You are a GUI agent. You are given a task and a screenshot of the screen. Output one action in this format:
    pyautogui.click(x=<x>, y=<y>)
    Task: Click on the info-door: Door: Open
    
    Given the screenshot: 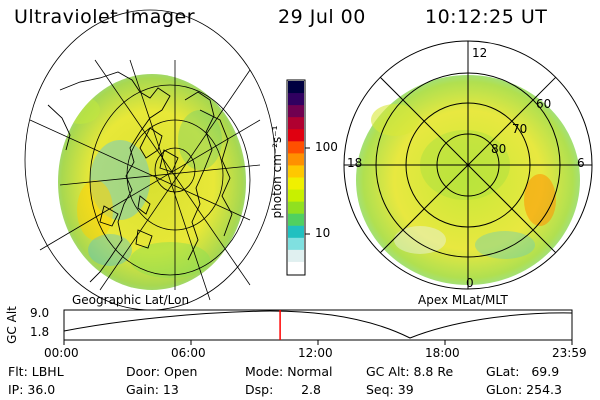 What is the action you would take?
    pyautogui.click(x=162, y=371)
    